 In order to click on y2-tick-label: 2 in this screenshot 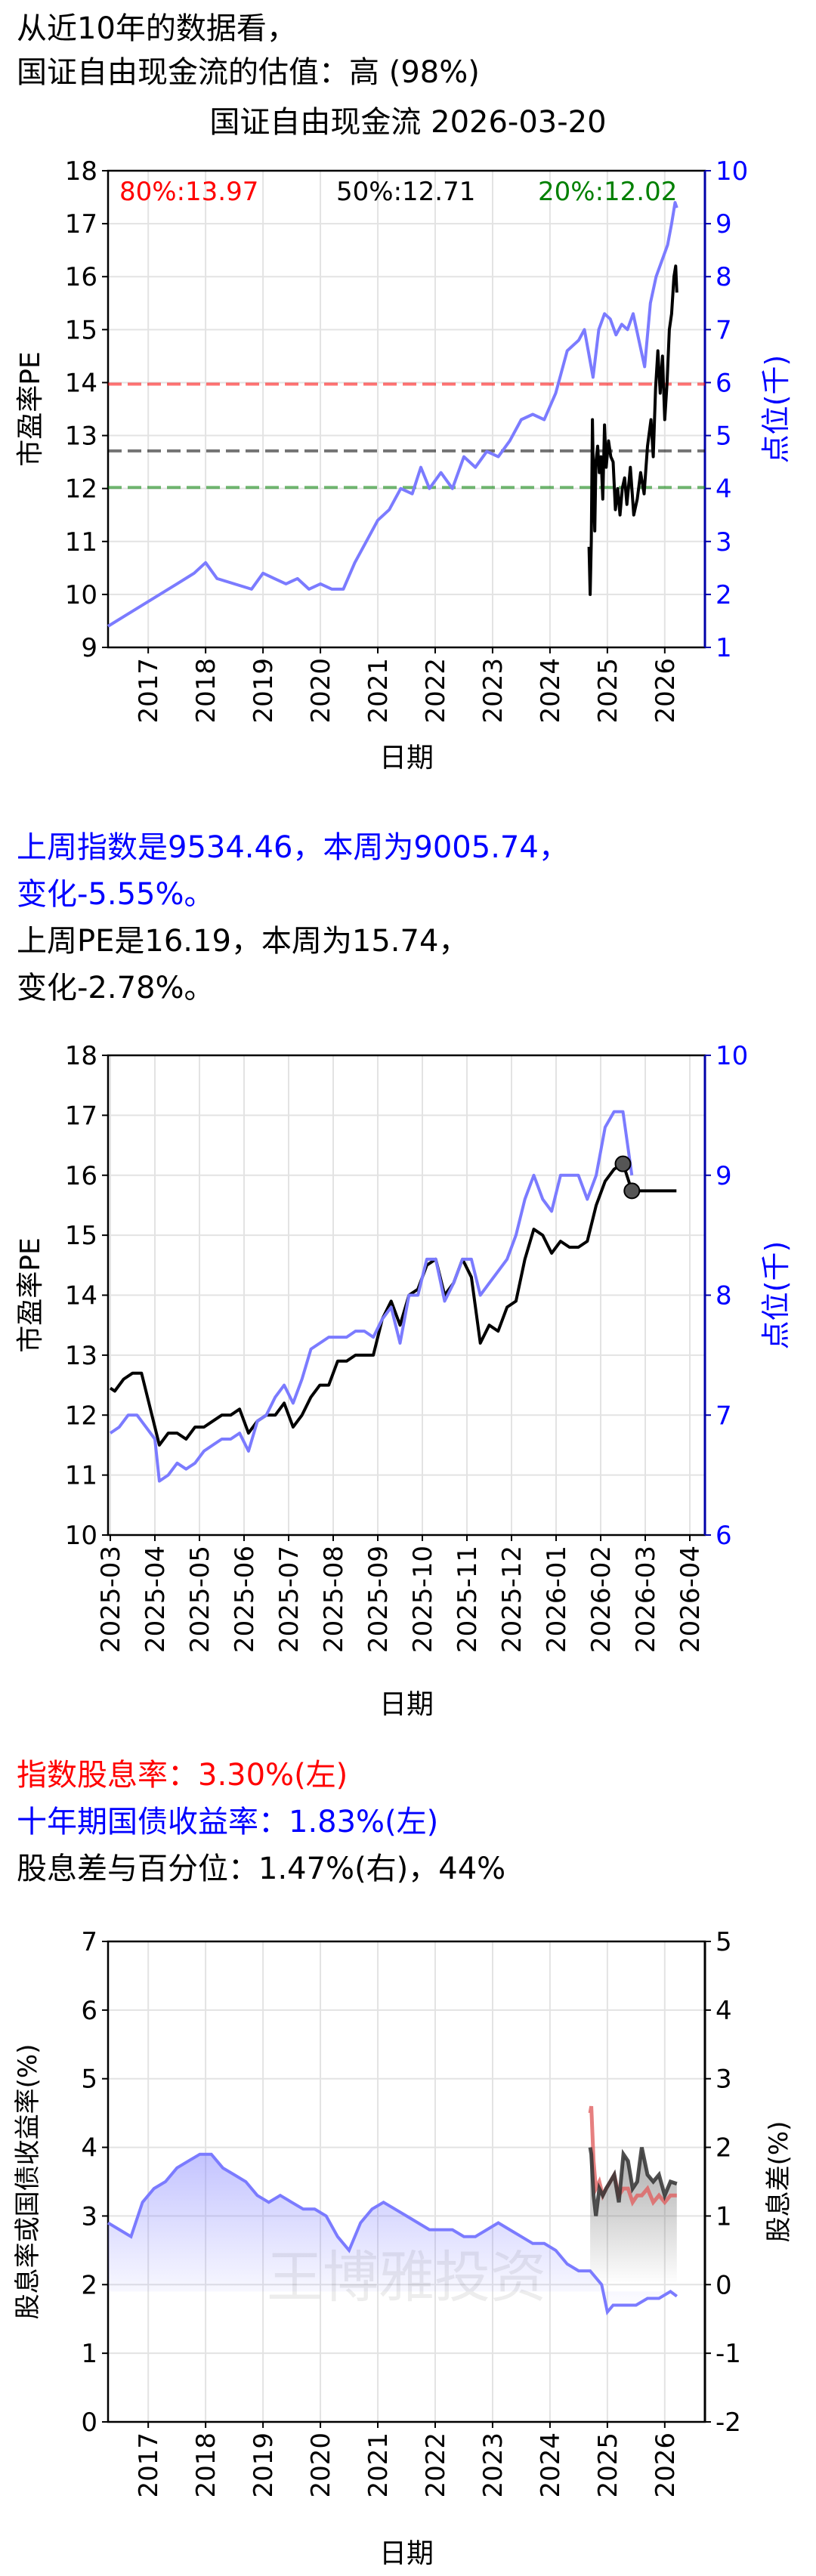, I will do `click(724, 595)`.